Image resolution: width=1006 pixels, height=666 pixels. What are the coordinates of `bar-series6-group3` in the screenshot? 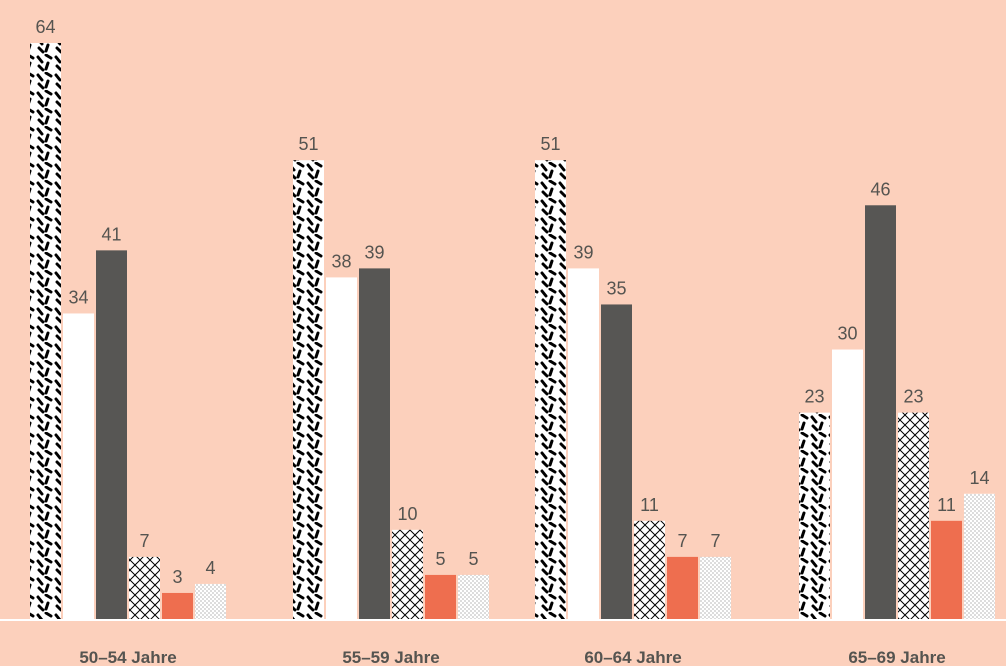 It's located at (715, 588).